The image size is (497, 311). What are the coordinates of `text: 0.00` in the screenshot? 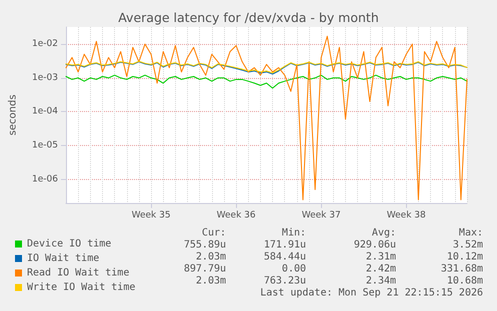 It's located at (294, 269).